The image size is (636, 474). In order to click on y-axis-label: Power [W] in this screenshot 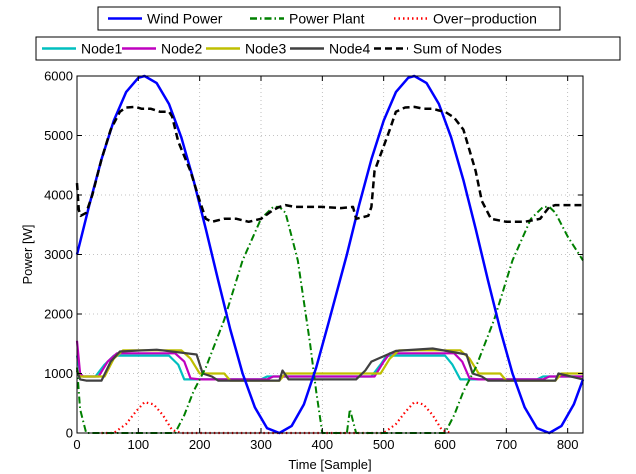, I will do `click(27, 255)`.